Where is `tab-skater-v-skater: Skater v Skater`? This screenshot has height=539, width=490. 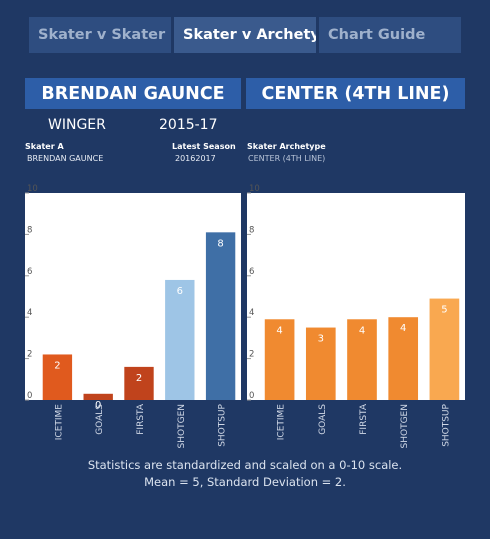
tab-skater-v-skater: Skater v Skater is located at coordinates (100, 35).